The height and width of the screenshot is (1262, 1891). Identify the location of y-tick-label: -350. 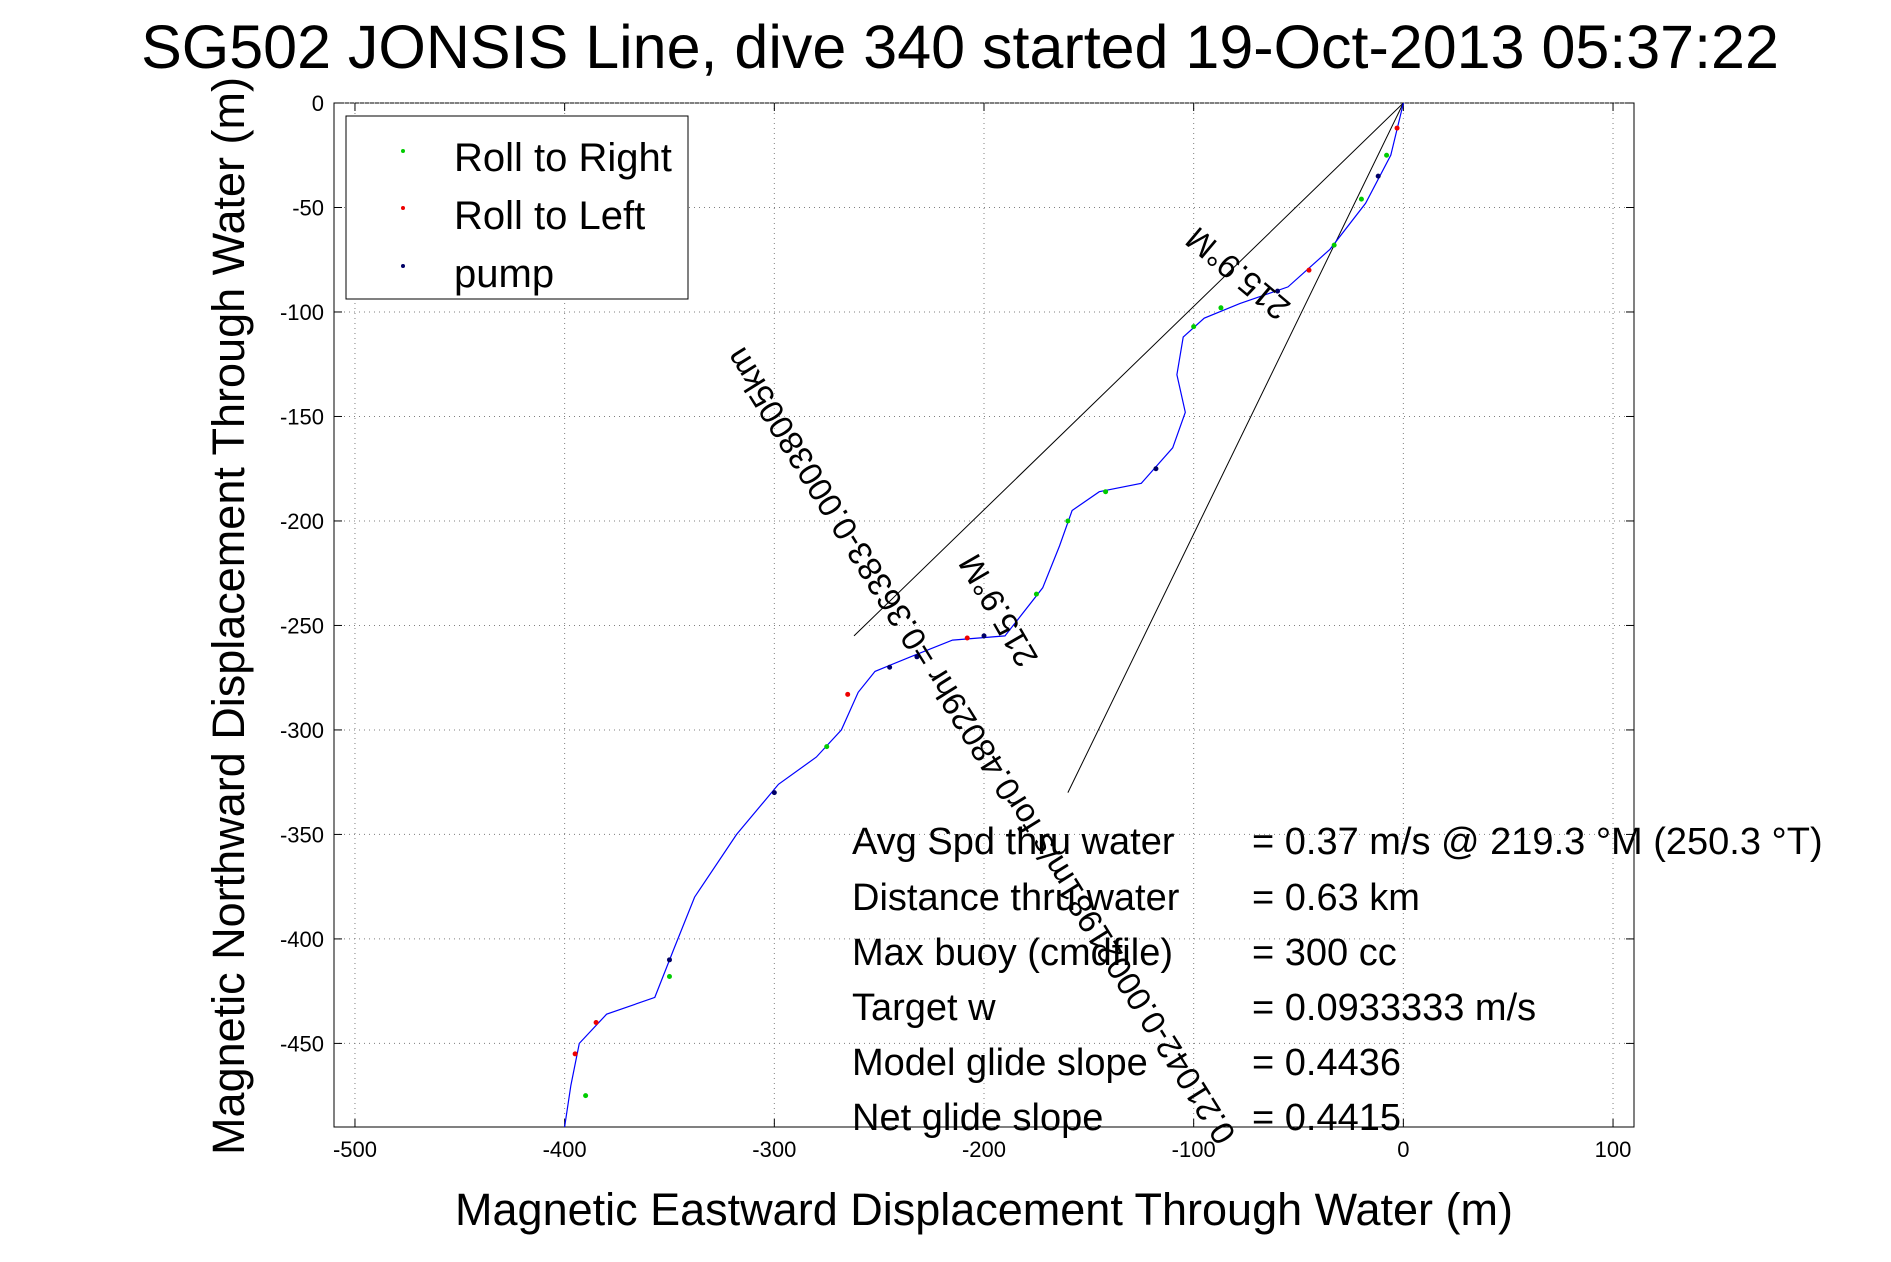
(302, 834).